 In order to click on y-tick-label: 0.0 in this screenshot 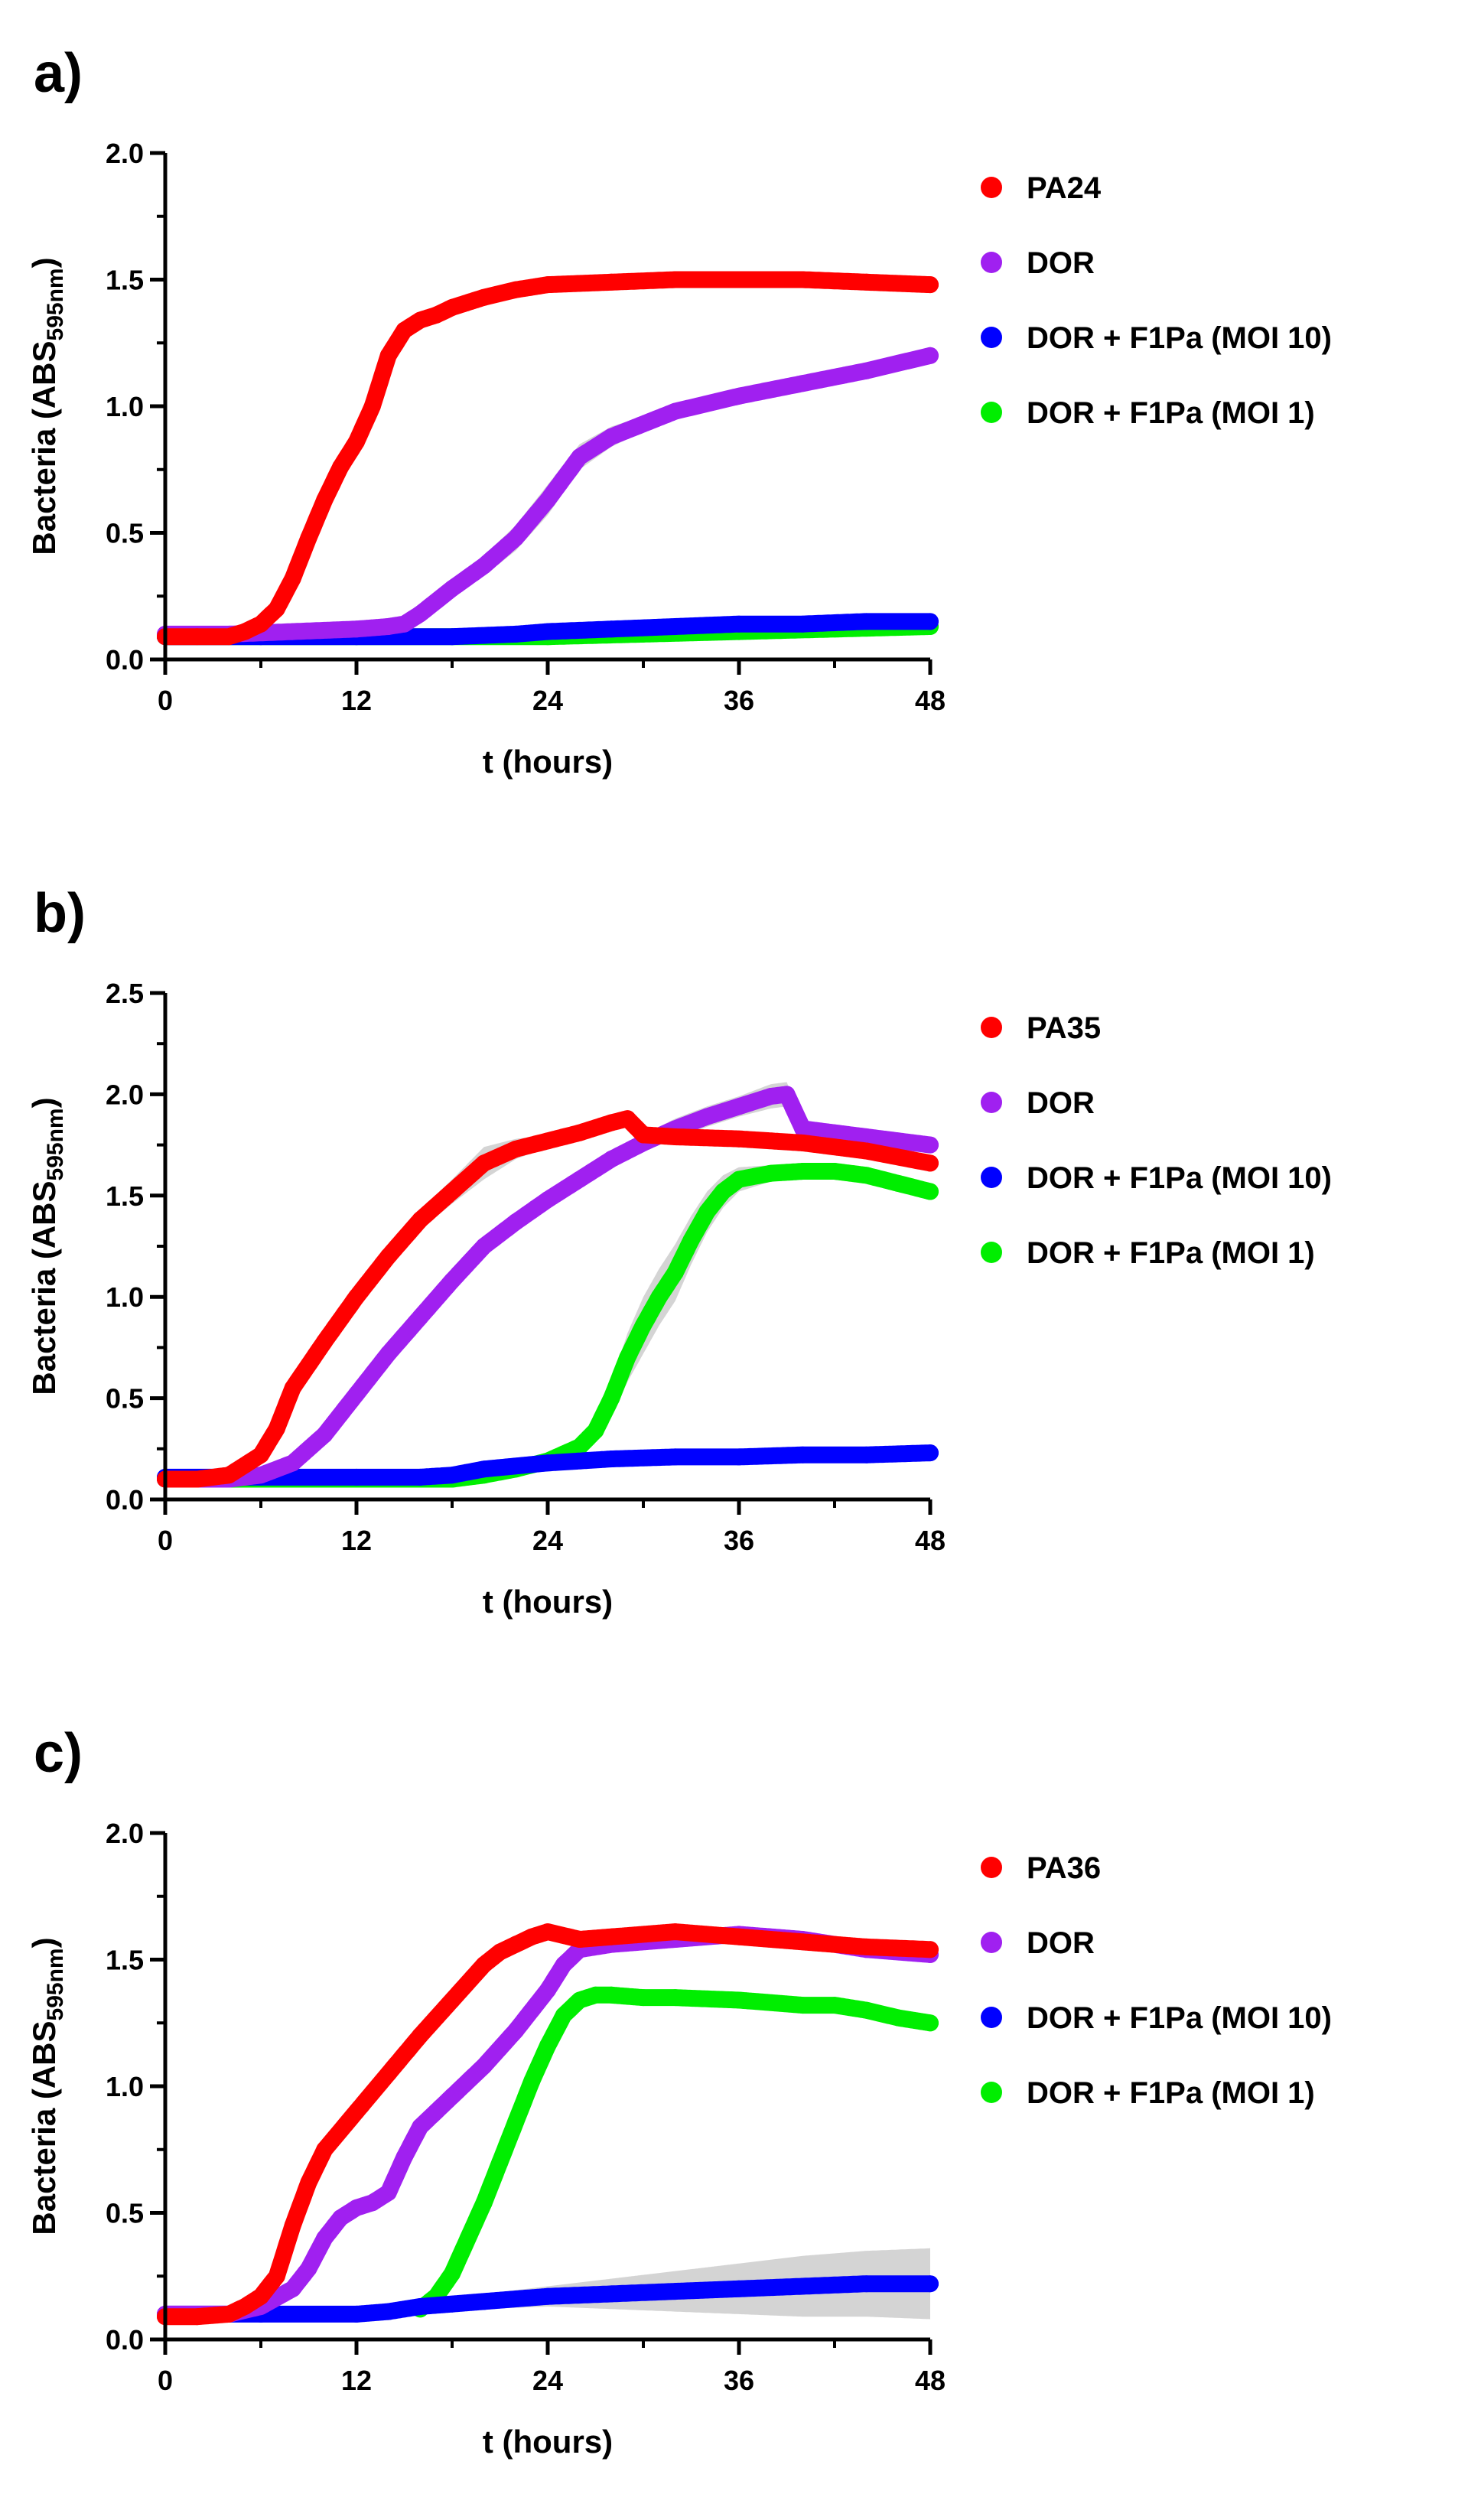, I will do `click(125, 1500)`.